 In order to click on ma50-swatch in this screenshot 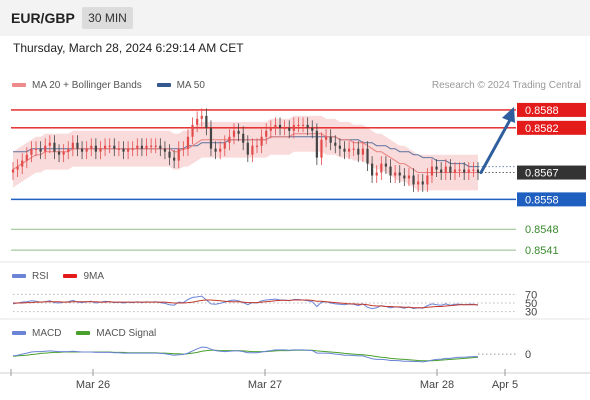, I will do `click(163, 85)`.